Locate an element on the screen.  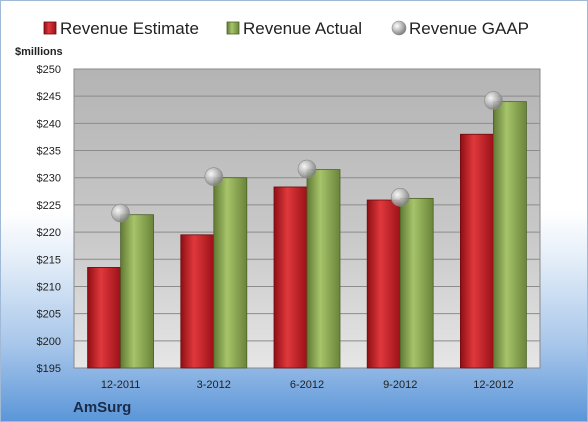
y-tick-label: $245 is located at coordinates (49, 97).